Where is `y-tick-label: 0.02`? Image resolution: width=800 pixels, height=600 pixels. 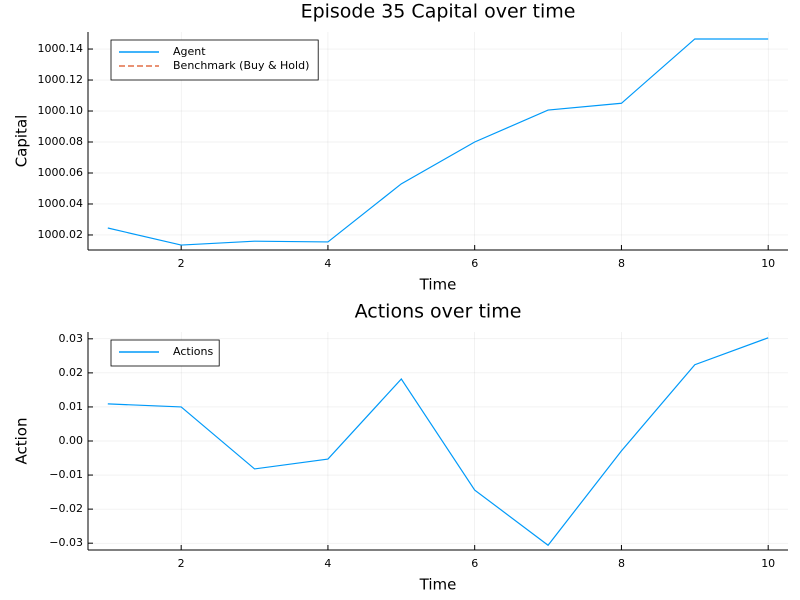 y-tick-label: 0.02 is located at coordinates (71, 372).